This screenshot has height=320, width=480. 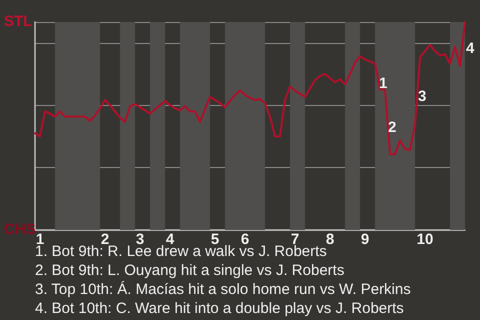 I want to click on text: 4. Bot 10th: C. Ware hit into a double play vs J. Roberts, so click(x=219, y=308).